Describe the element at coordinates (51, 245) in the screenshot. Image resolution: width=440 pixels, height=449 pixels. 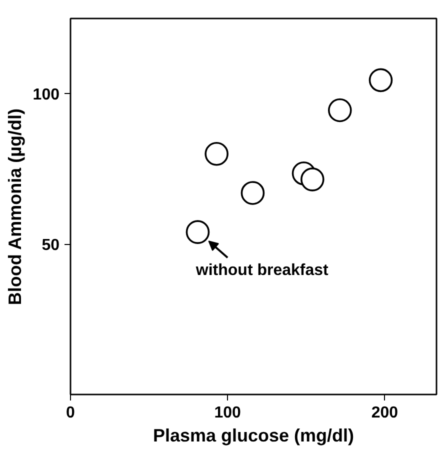
I see `y-tick-label: 50` at that location.